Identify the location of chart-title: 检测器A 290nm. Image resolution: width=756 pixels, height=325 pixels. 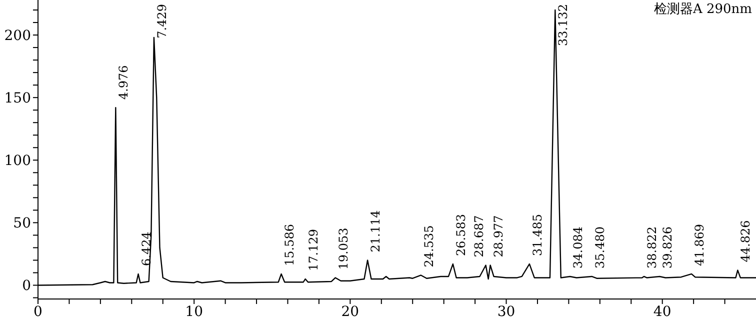
(703, 9).